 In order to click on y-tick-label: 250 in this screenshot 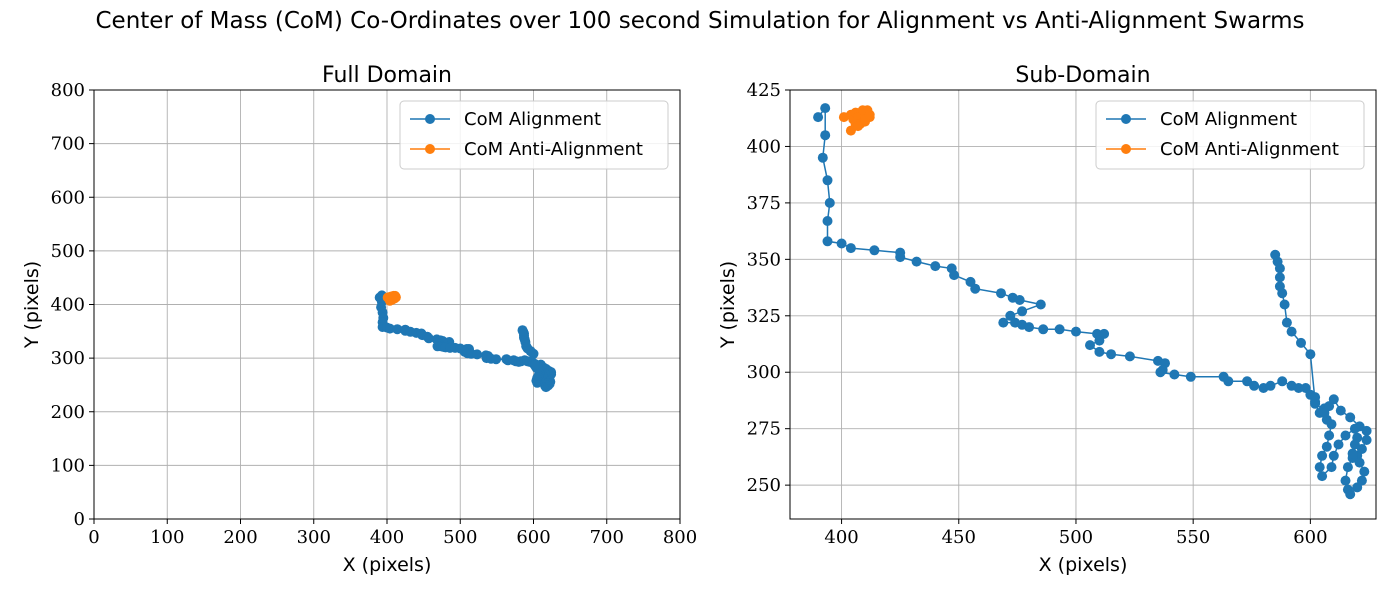, I will do `click(764, 485)`.